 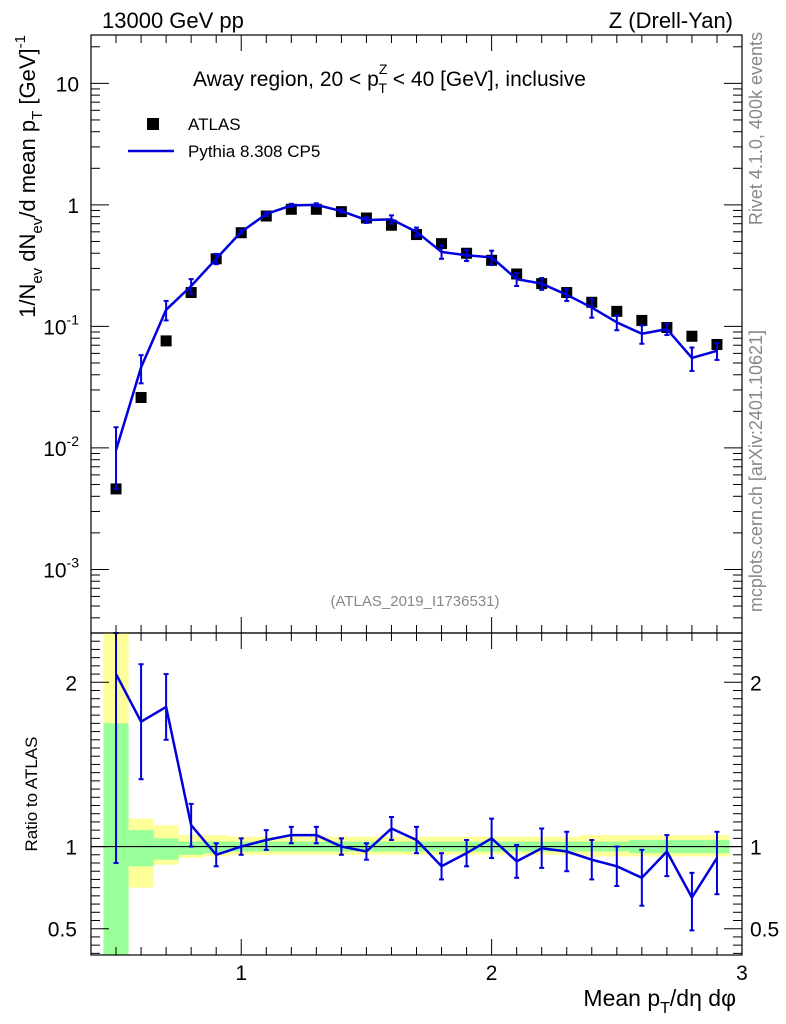 I want to click on legend-pythia-label: Pythia 8.308 CP5, so click(x=254, y=151).